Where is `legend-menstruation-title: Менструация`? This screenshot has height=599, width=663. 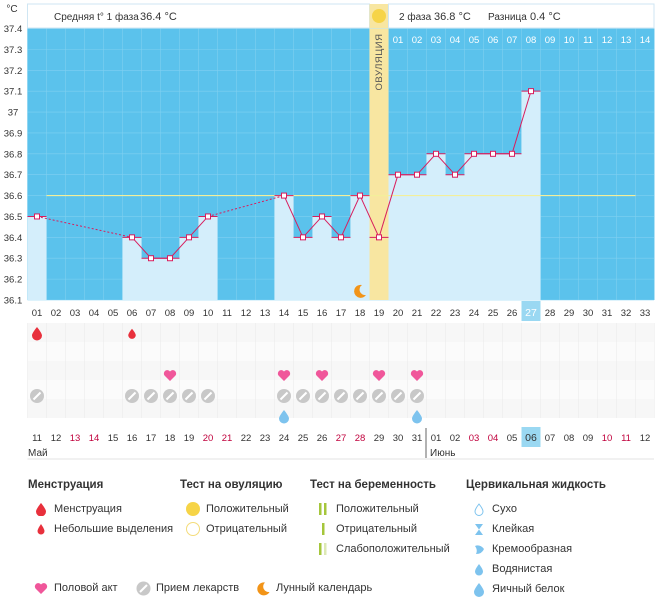 legend-menstruation-title: Менструация is located at coordinates (66, 485).